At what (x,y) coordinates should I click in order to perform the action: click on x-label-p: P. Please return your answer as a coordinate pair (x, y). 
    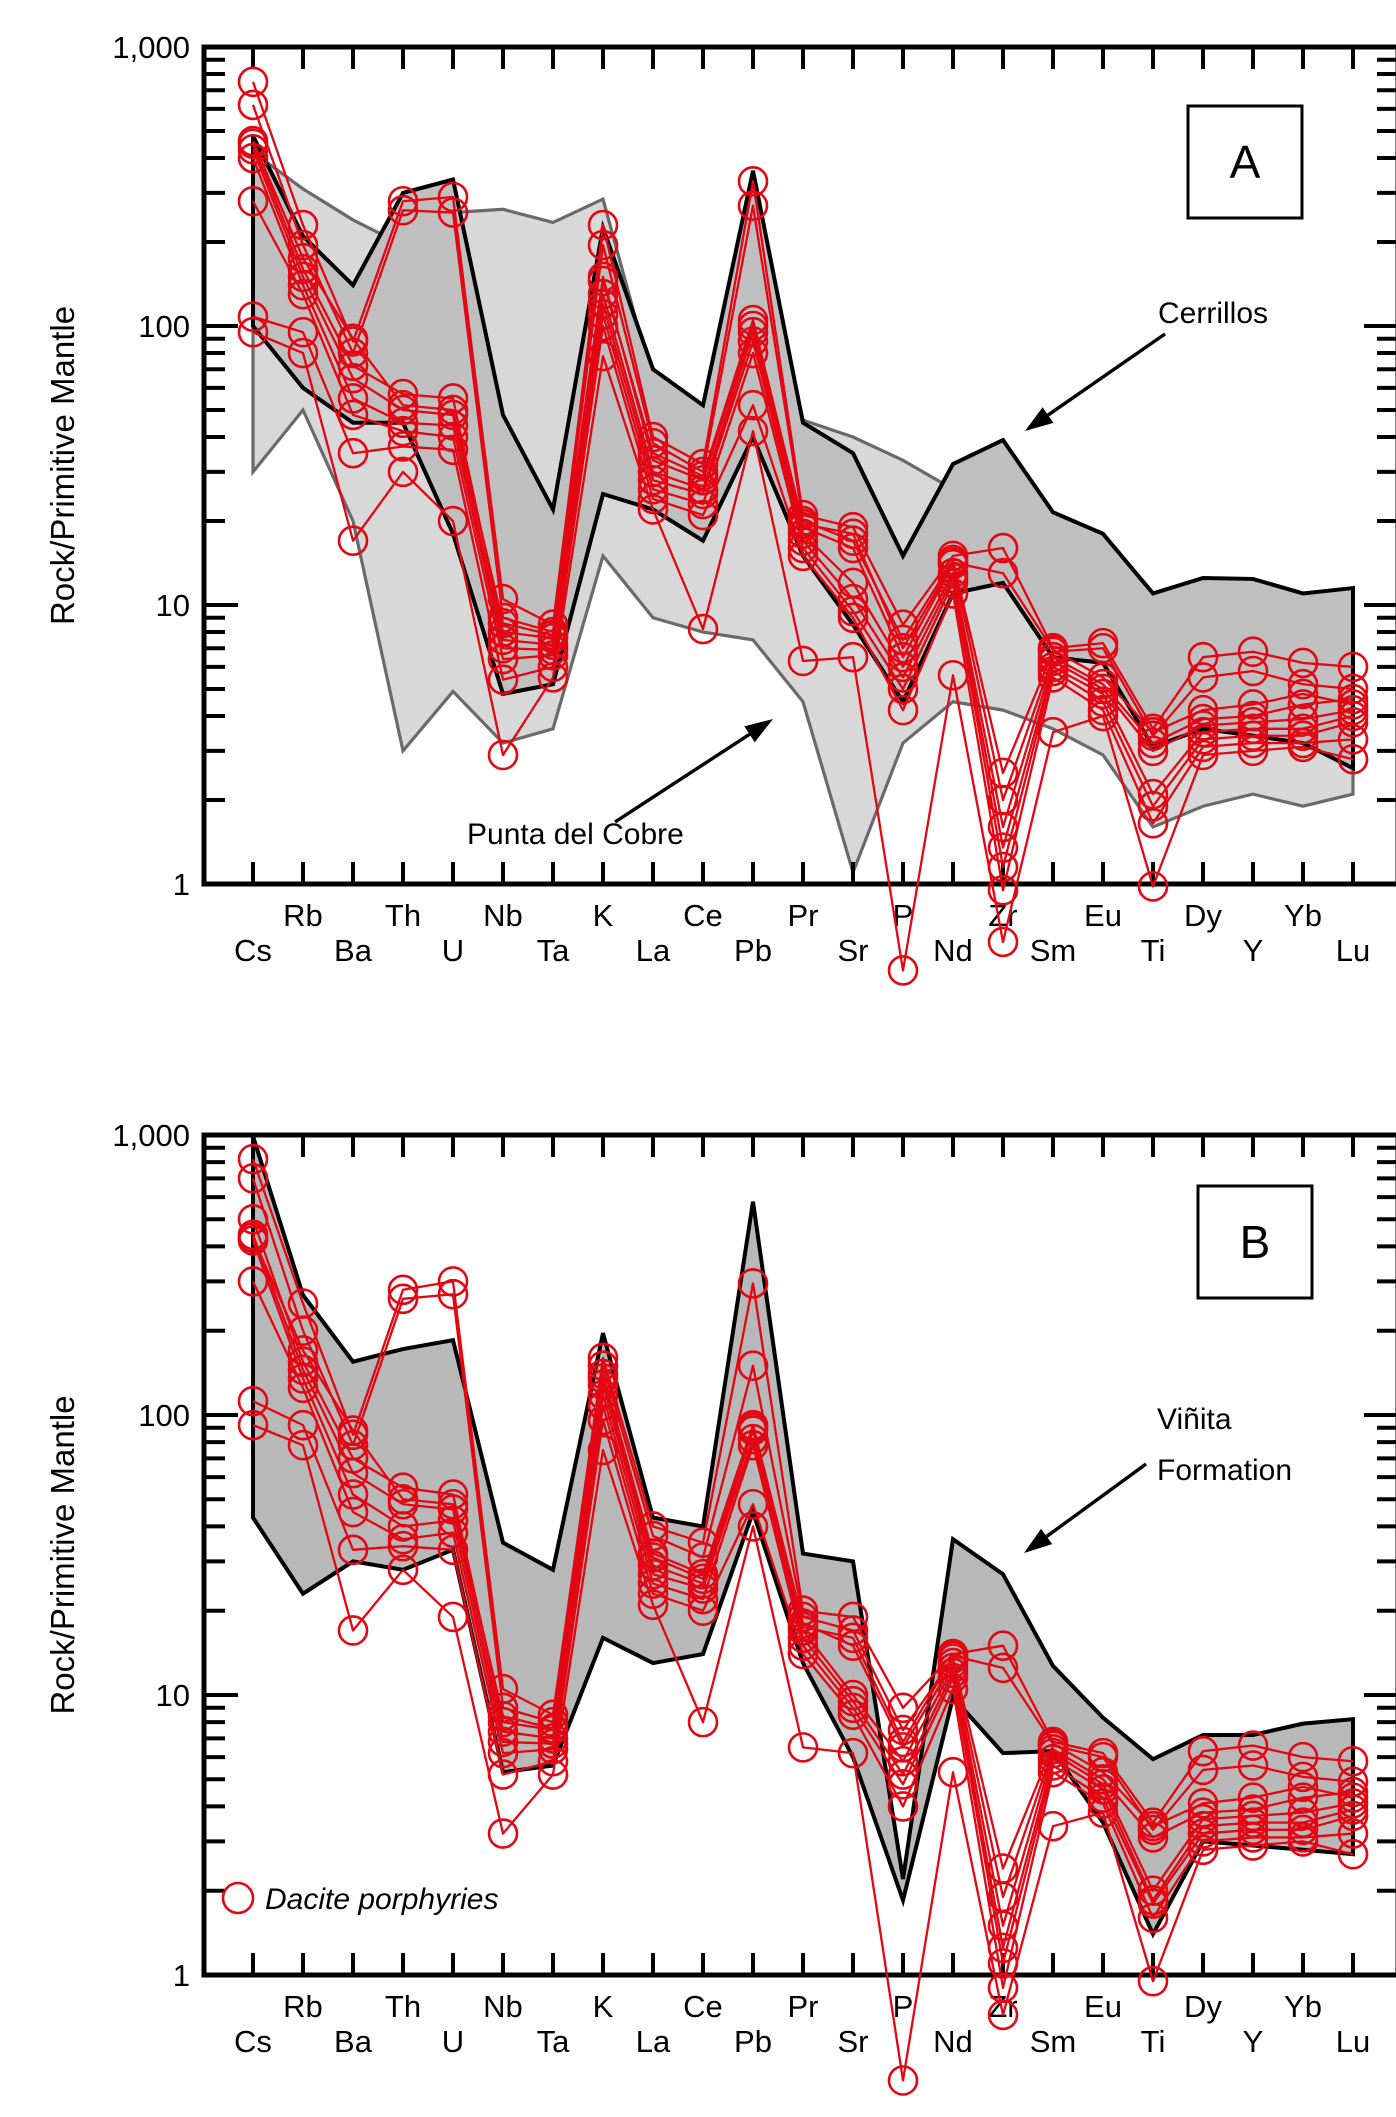
    Looking at the image, I should click on (903, 915).